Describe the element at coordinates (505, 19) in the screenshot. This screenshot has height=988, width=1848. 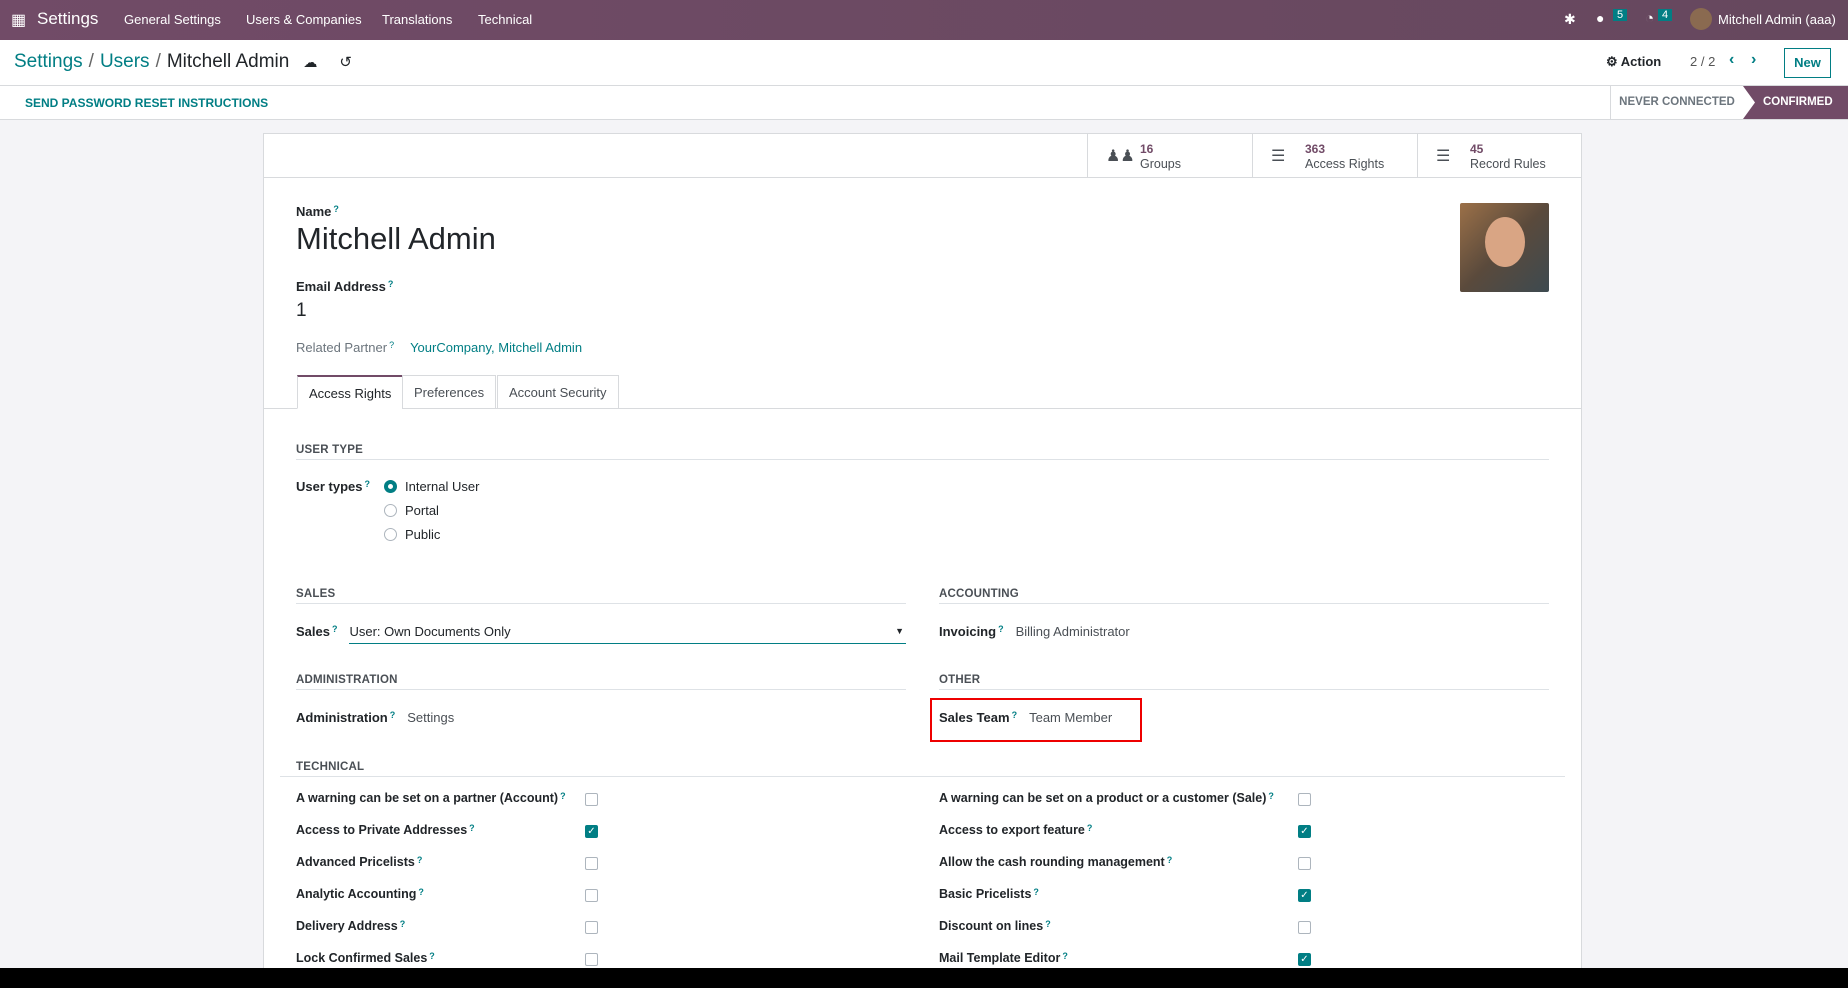
I see `menu-technical: Technical` at that location.